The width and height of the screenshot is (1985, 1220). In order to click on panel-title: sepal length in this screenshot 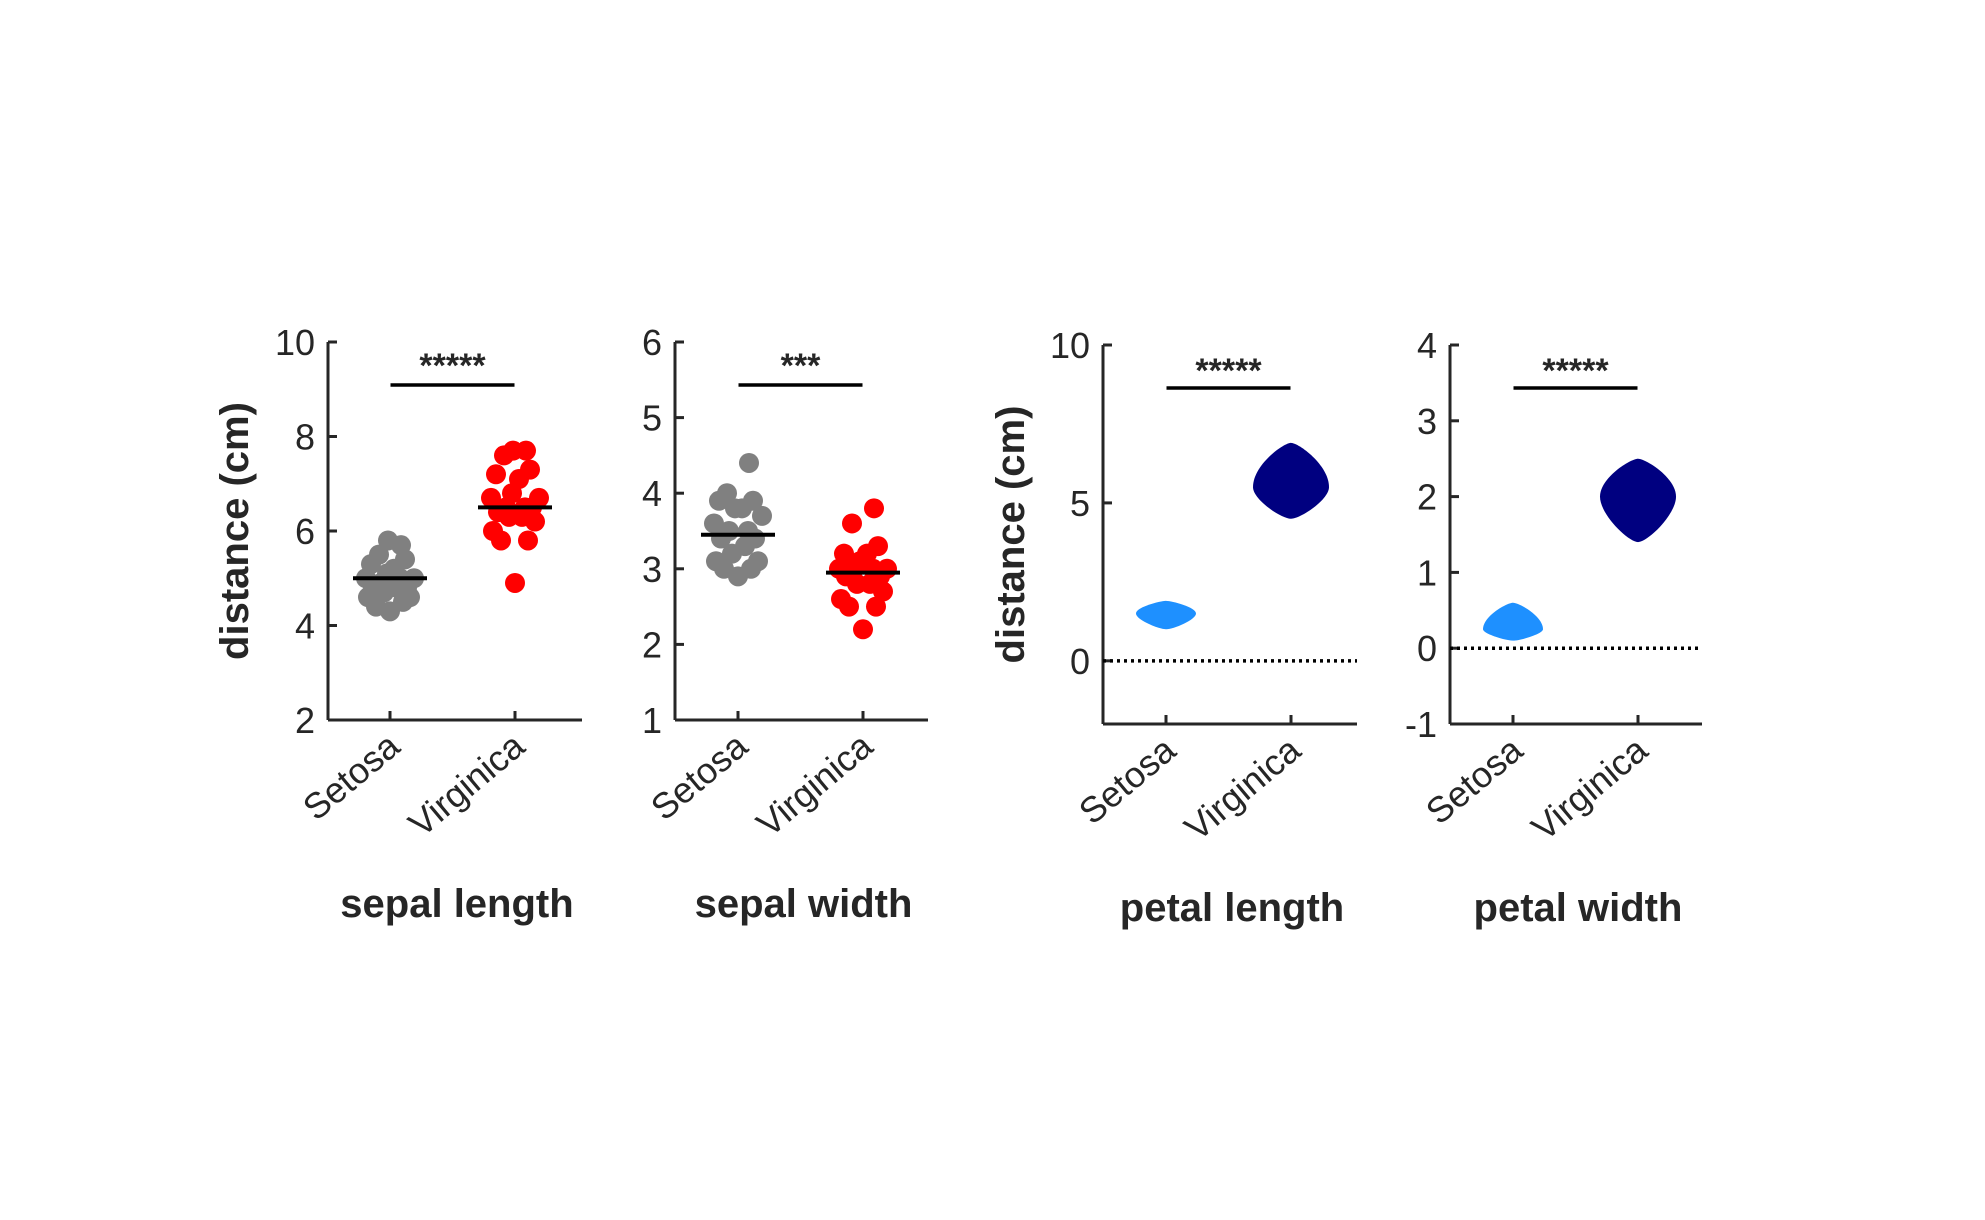, I will do `click(456, 904)`.